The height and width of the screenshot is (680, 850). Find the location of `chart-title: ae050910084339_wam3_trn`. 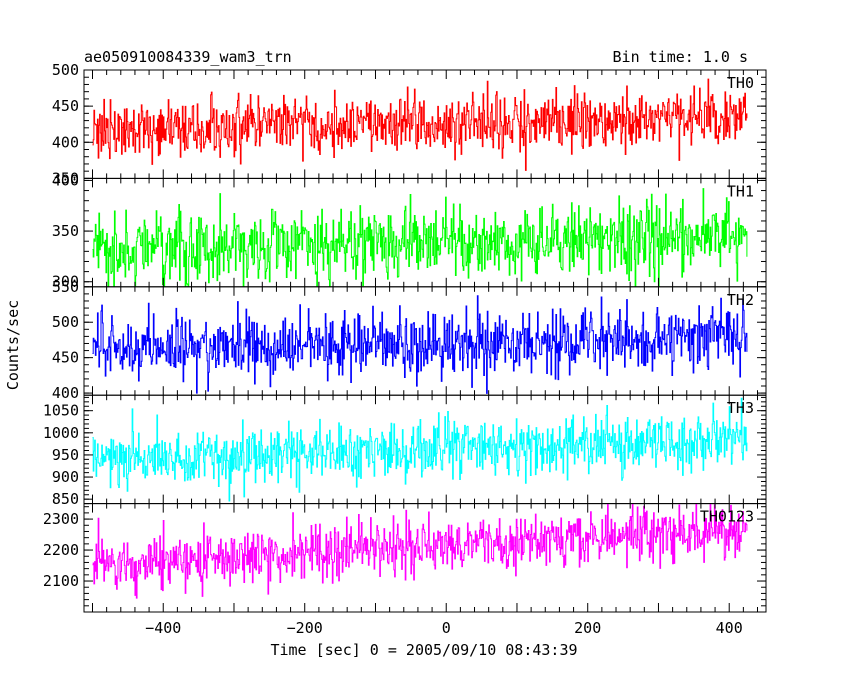

chart-title: ae050910084339_wam3_trn is located at coordinates (188, 57).